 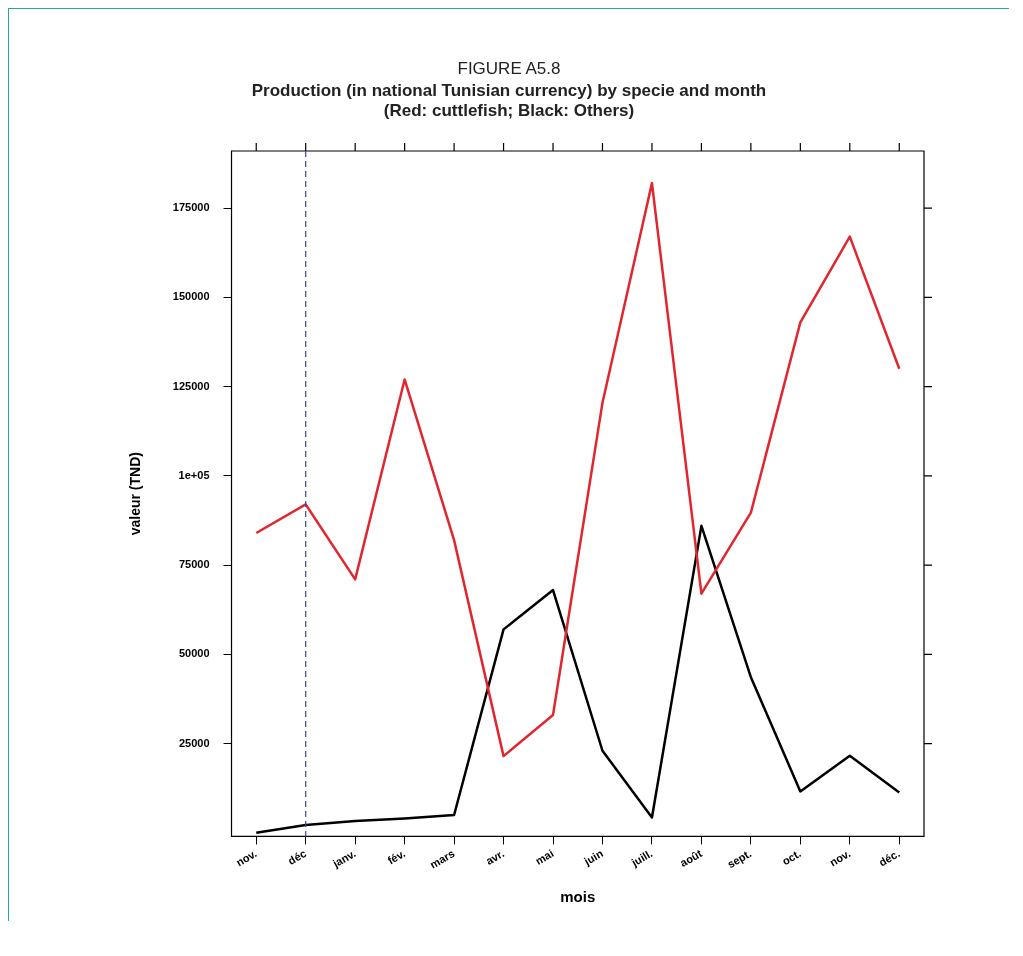 I want to click on y-tick-label: 75000, so click(x=194, y=564).